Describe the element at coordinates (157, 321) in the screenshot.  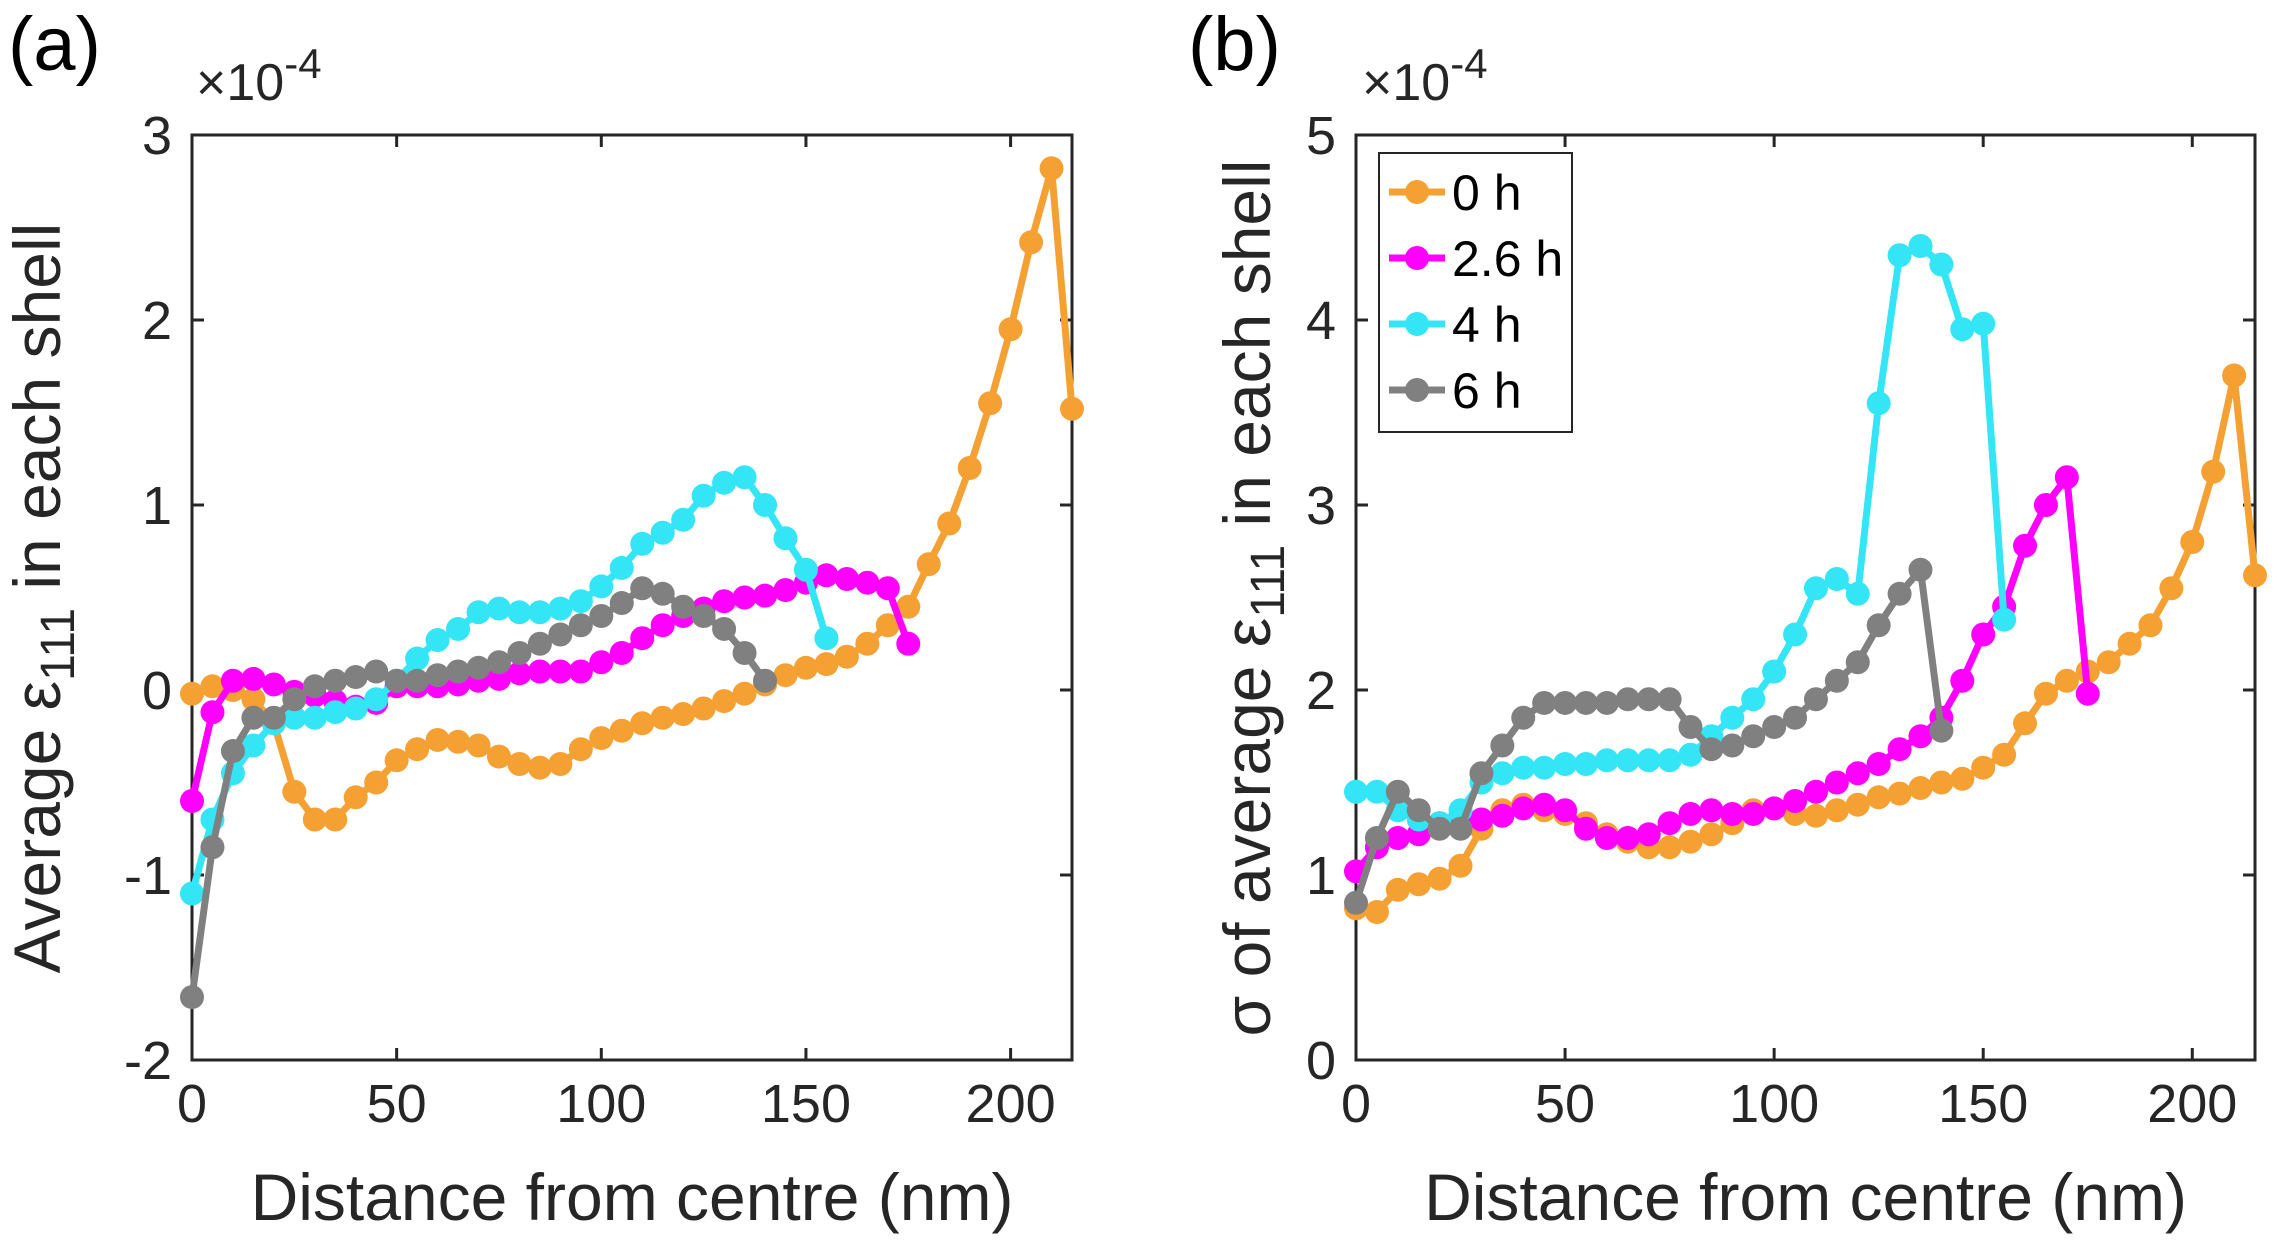
I see `y-tick-label: 2` at that location.